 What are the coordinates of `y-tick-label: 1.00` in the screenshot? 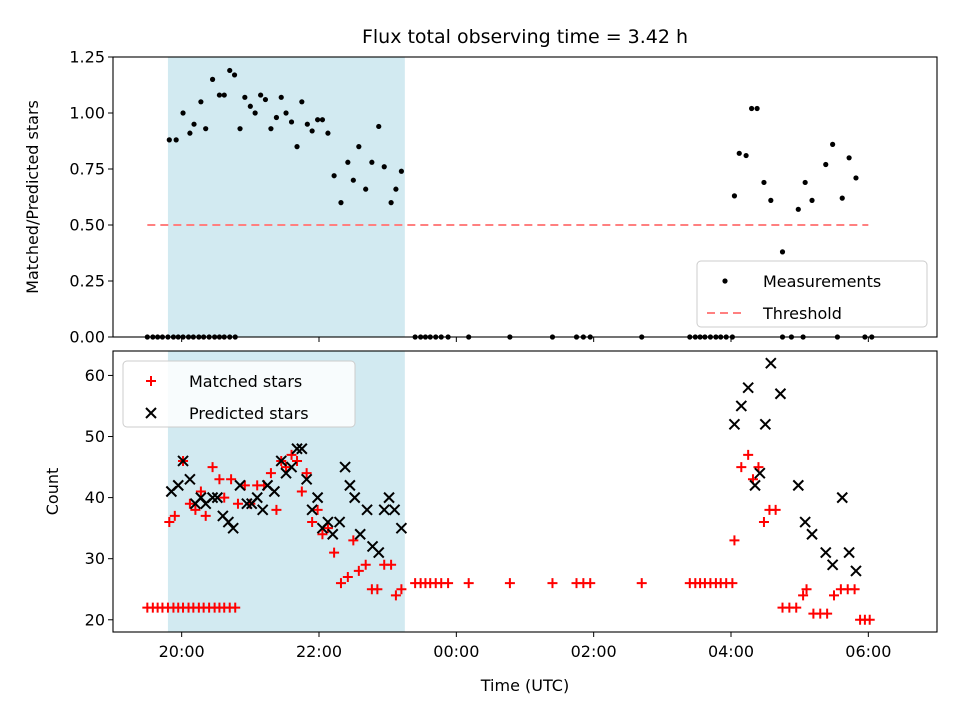 It's located at (87, 113).